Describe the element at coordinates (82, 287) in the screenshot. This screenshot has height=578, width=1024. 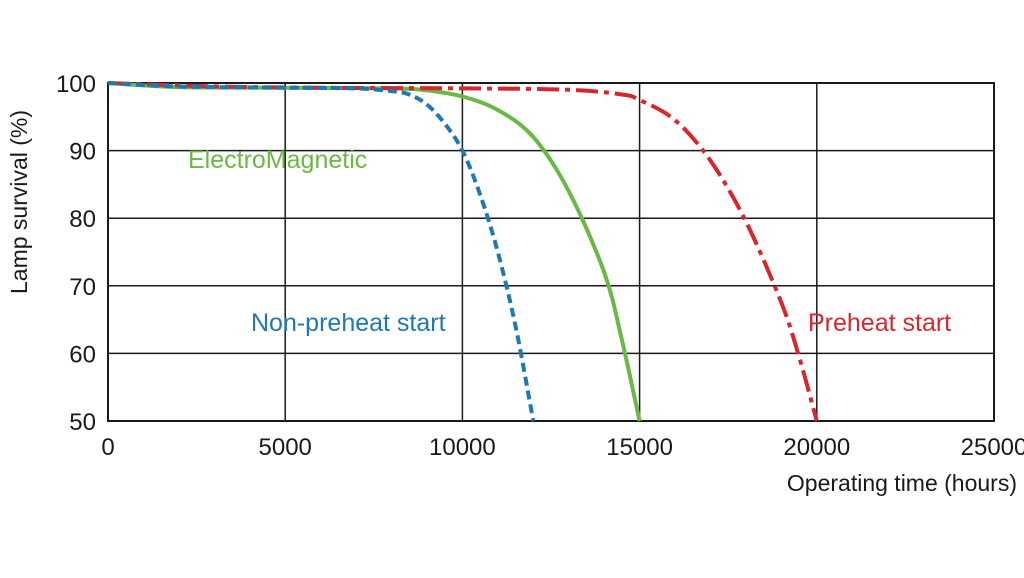
I see `y-tick-label: 70` at that location.